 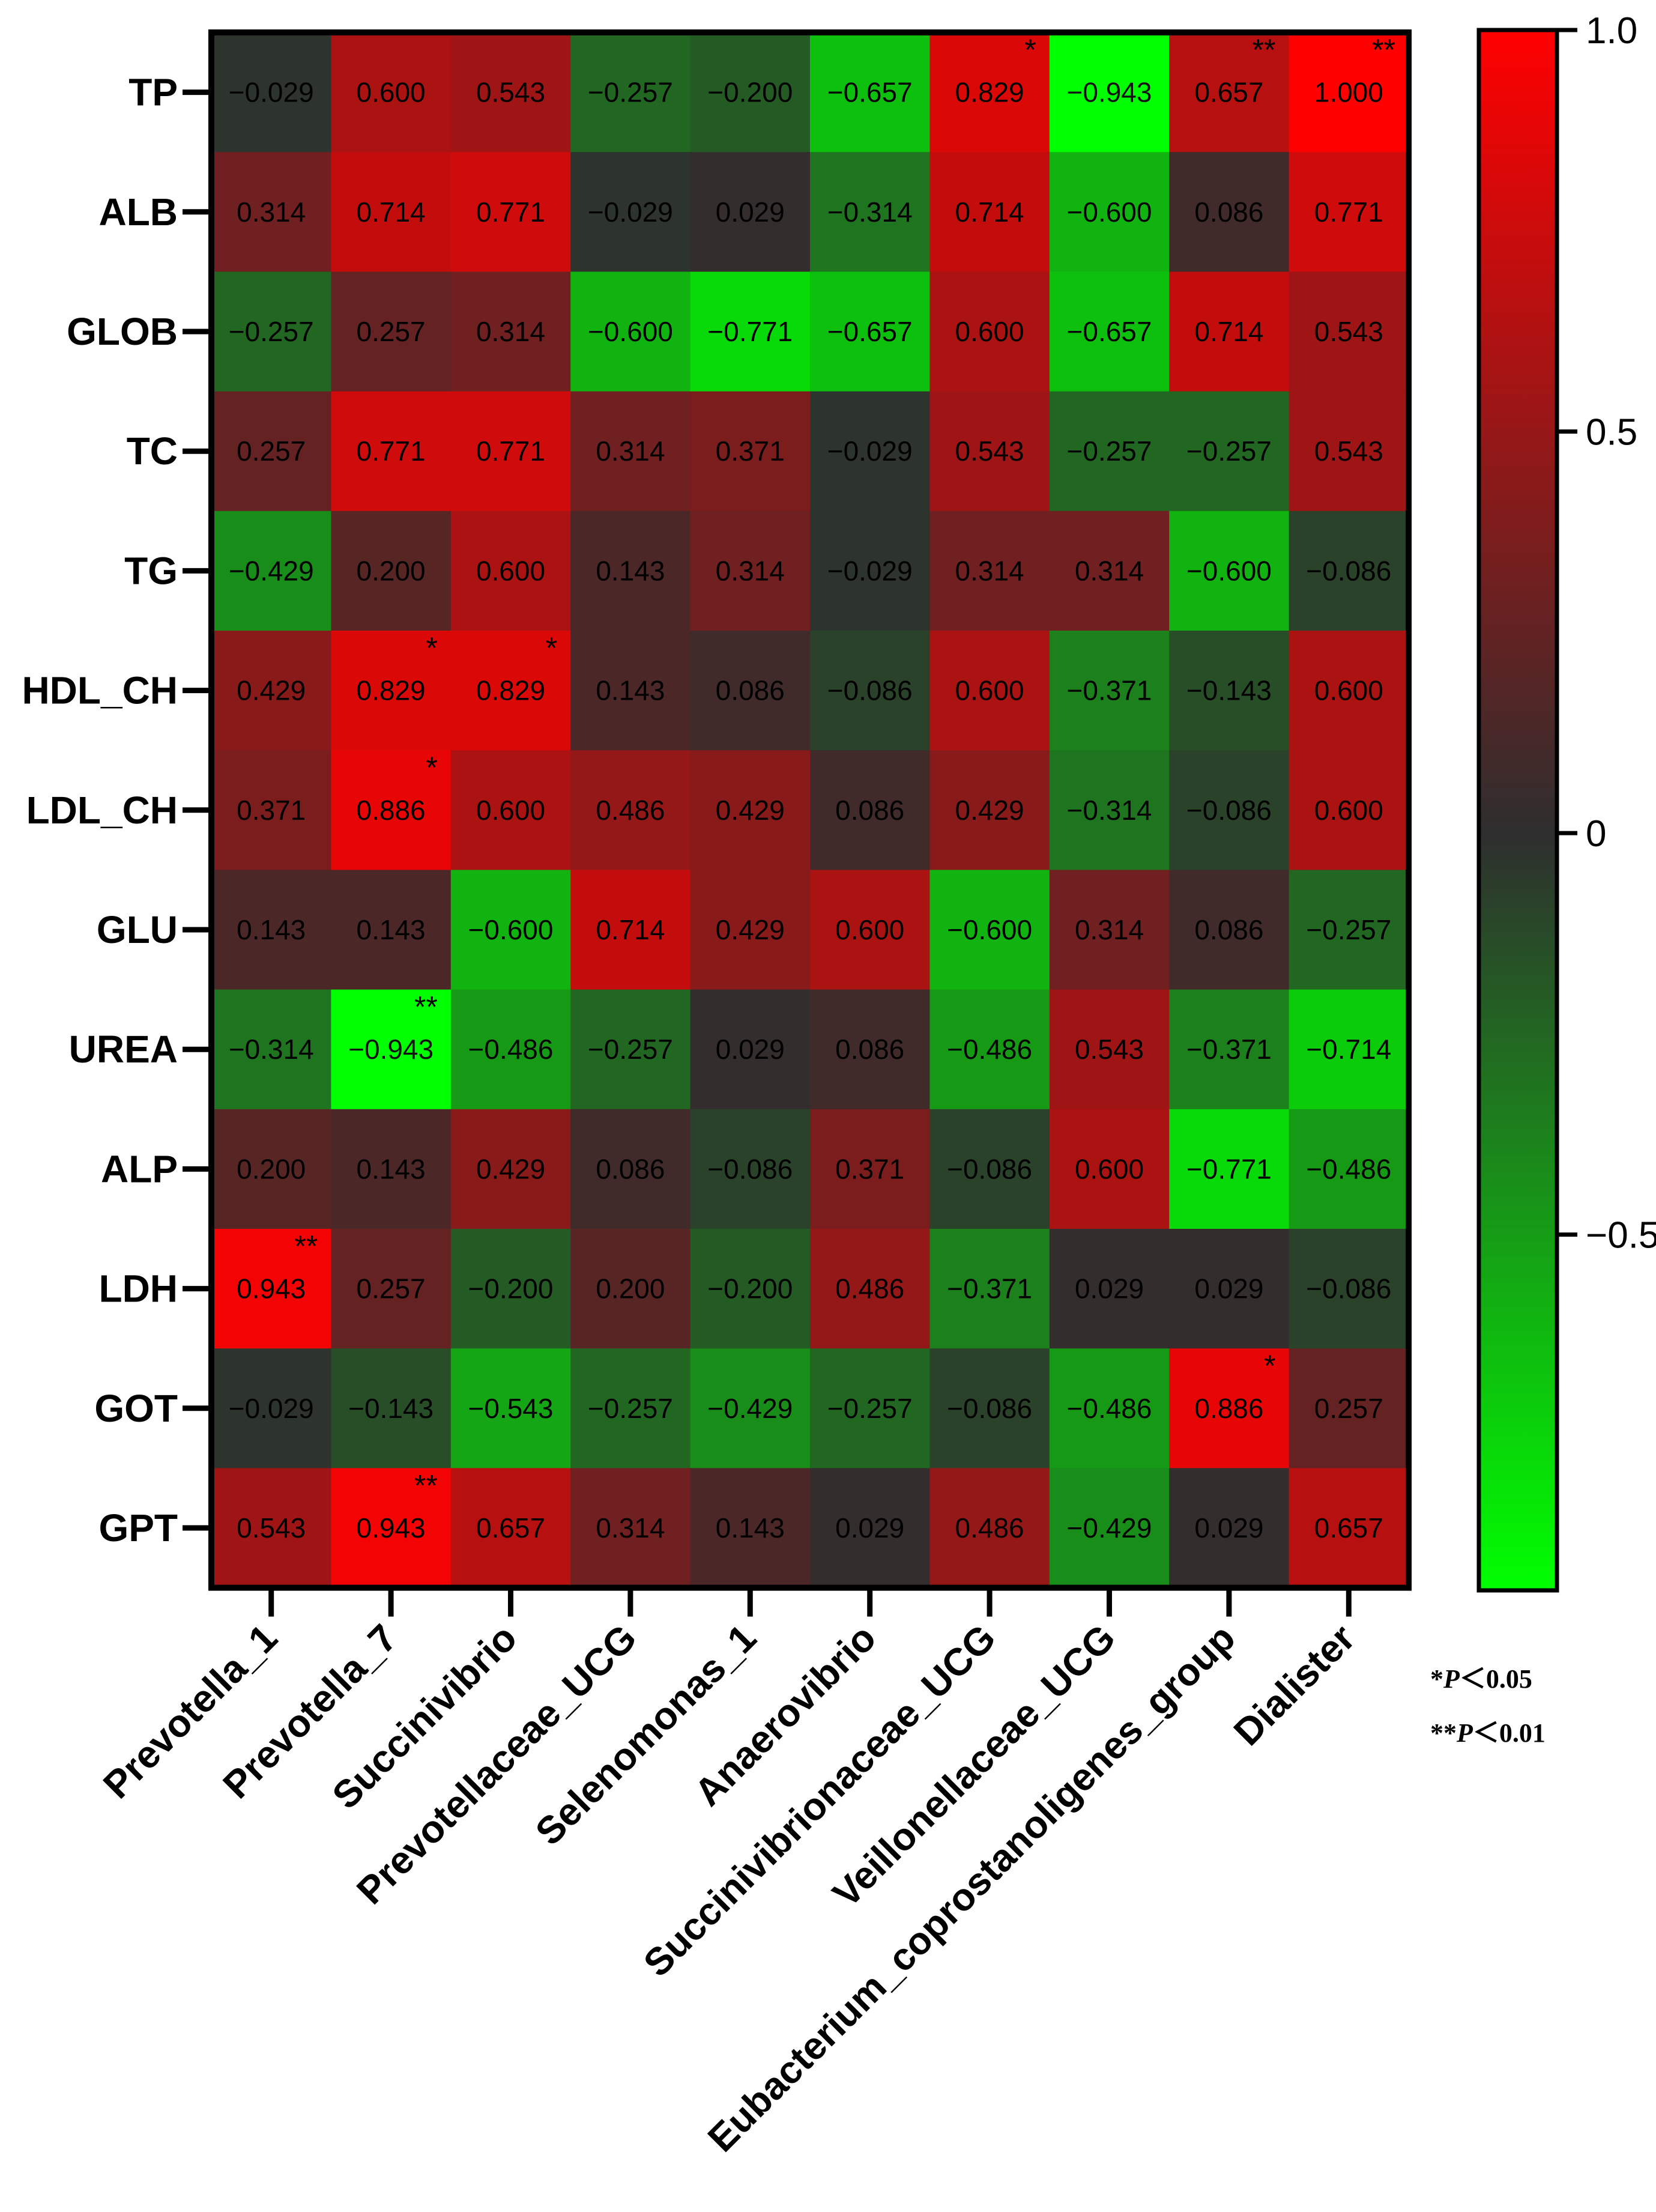 What do you see at coordinates (1109, 1408) in the screenshot?
I see `heatmap-cell-got-veillonellaceae-ucg` at bounding box center [1109, 1408].